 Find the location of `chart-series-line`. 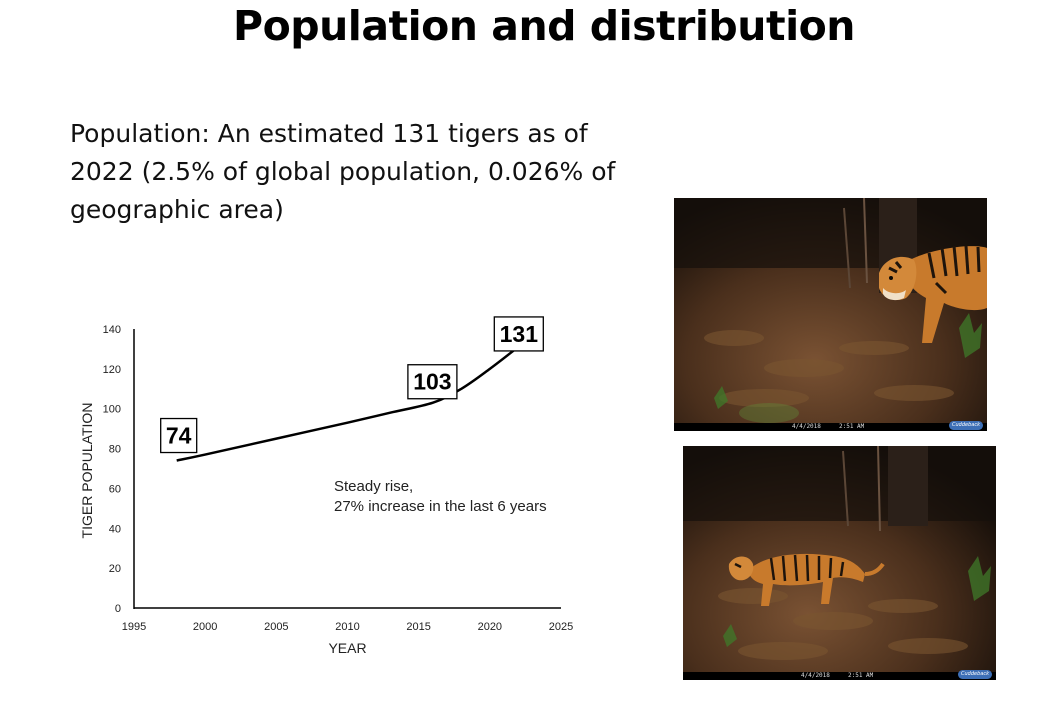

chart-series-line is located at coordinates (348, 403).